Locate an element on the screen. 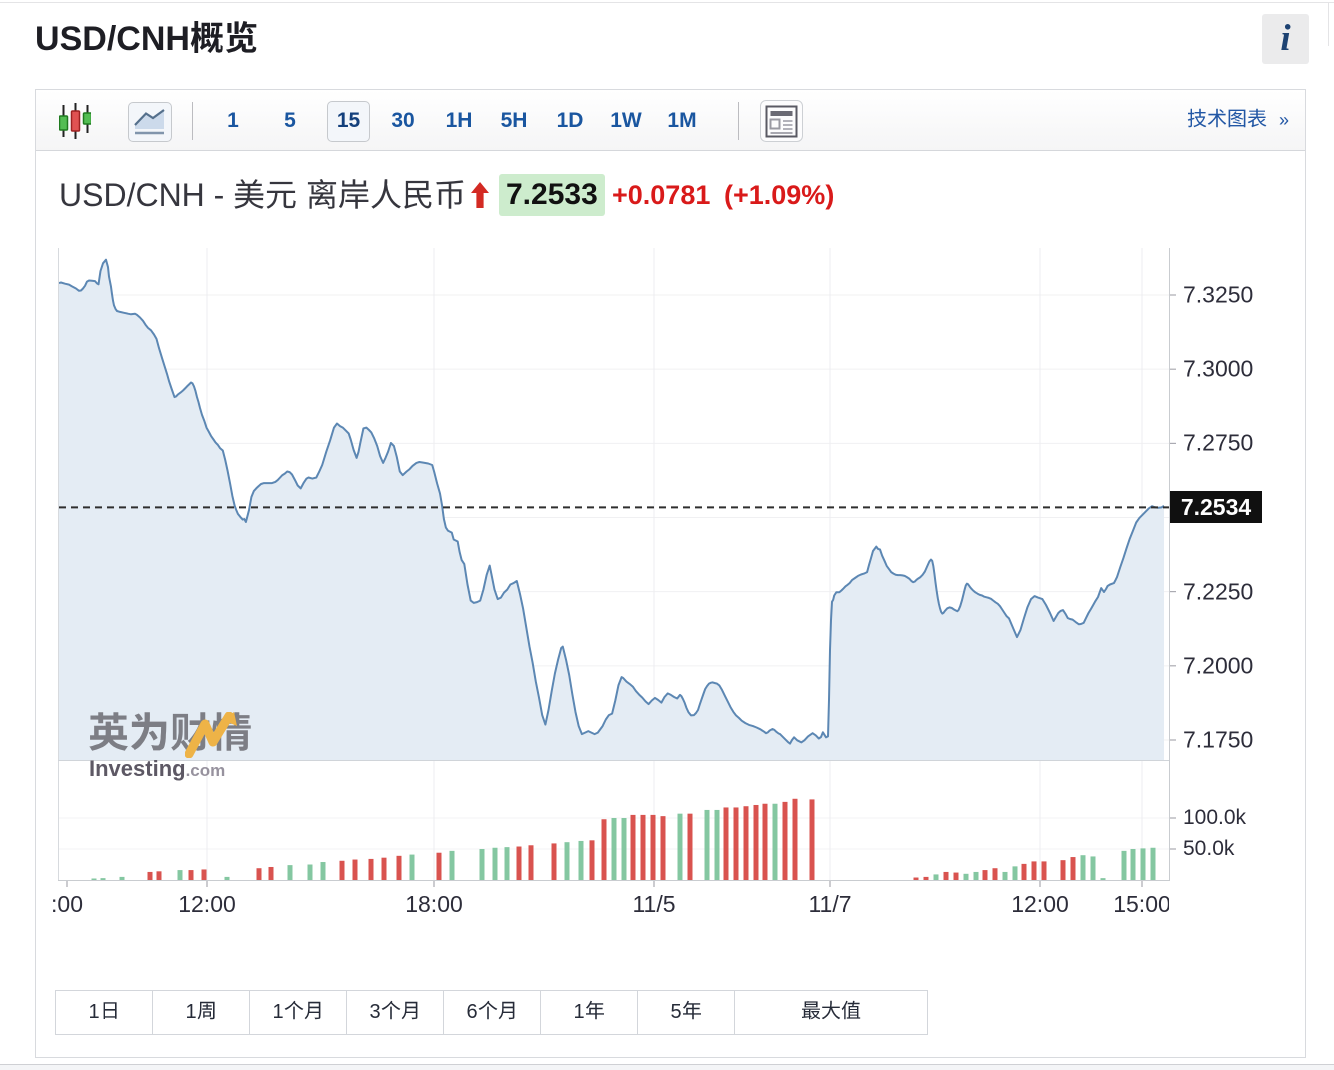 Image resolution: width=1334 pixels, height=1070 pixels. price-up-arrow-icon is located at coordinates (480, 195).